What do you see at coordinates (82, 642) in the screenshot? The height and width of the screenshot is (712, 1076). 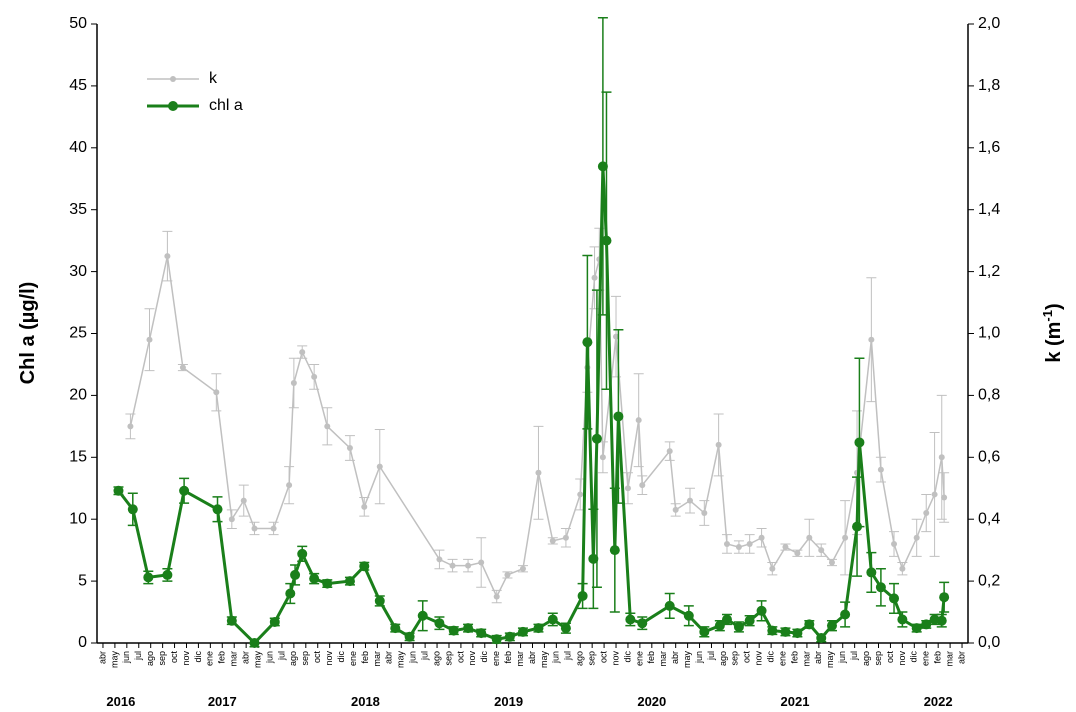 I see `y-tick-label: 0` at bounding box center [82, 642].